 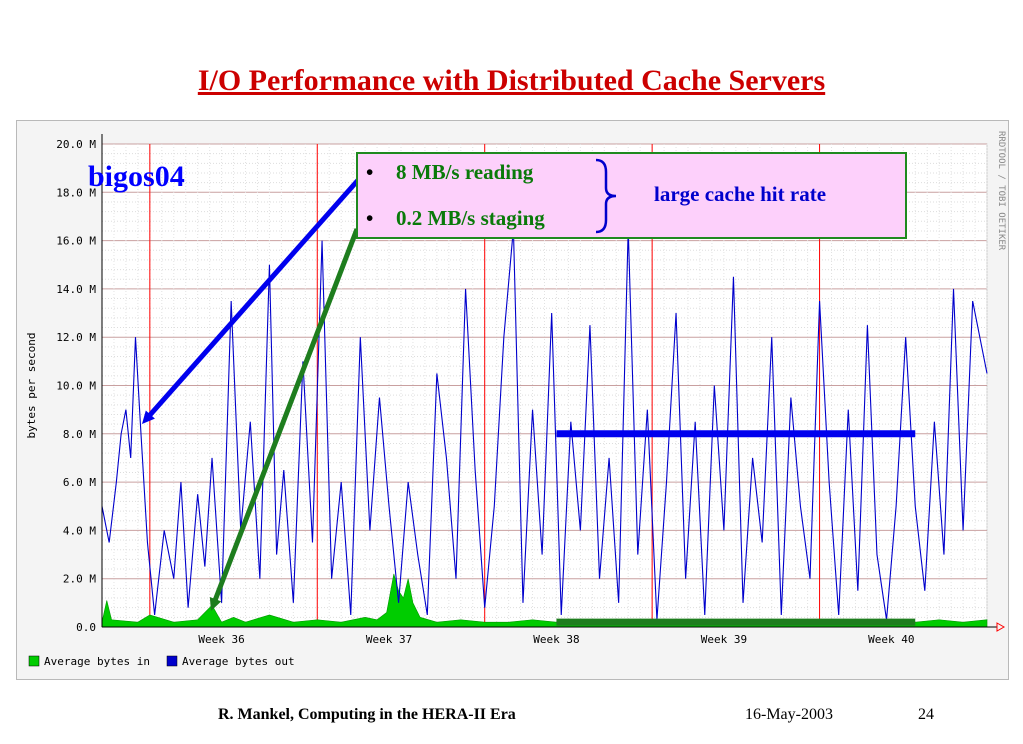 I want to click on curly-brace-icon, so click(x=606, y=196).